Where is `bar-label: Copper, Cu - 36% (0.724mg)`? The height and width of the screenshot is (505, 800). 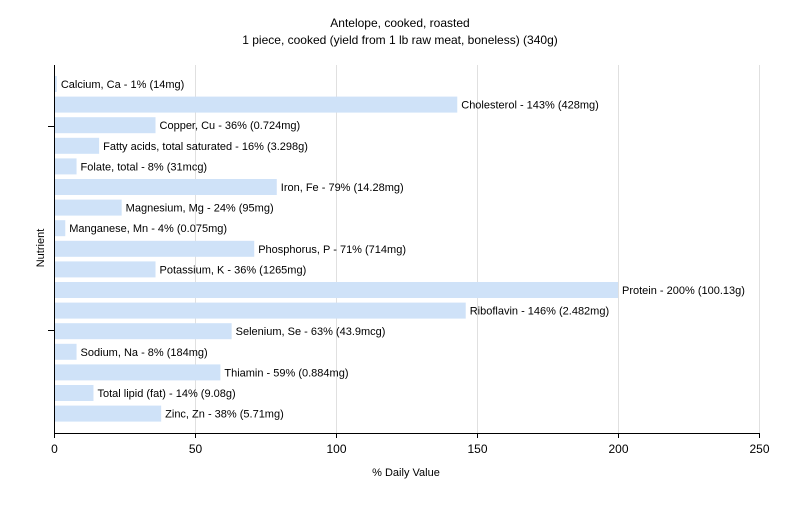
bar-label: Copper, Cu - 36% (0.724mg) is located at coordinates (230, 126).